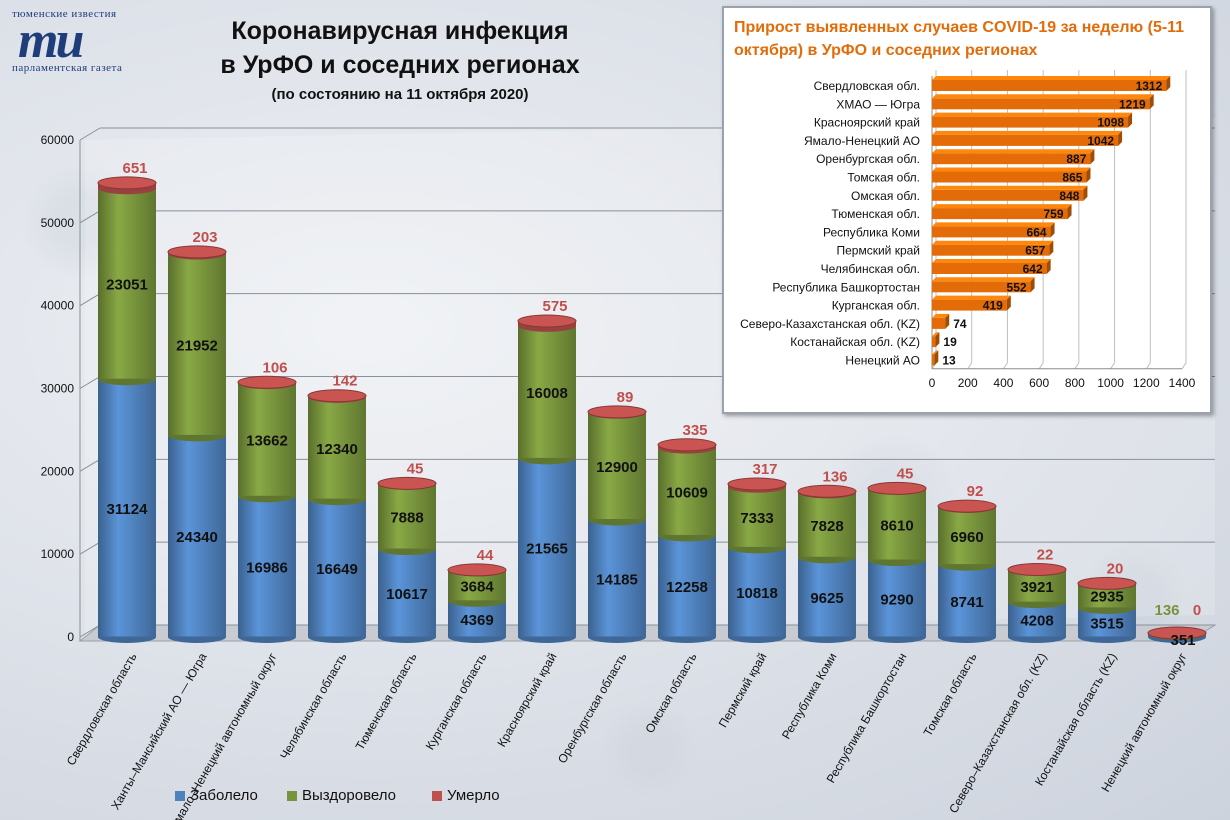 The width and height of the screenshot is (1230, 820). Describe the element at coordinates (950, 342) in the screenshot. I see `inset-data-label: 19` at that location.